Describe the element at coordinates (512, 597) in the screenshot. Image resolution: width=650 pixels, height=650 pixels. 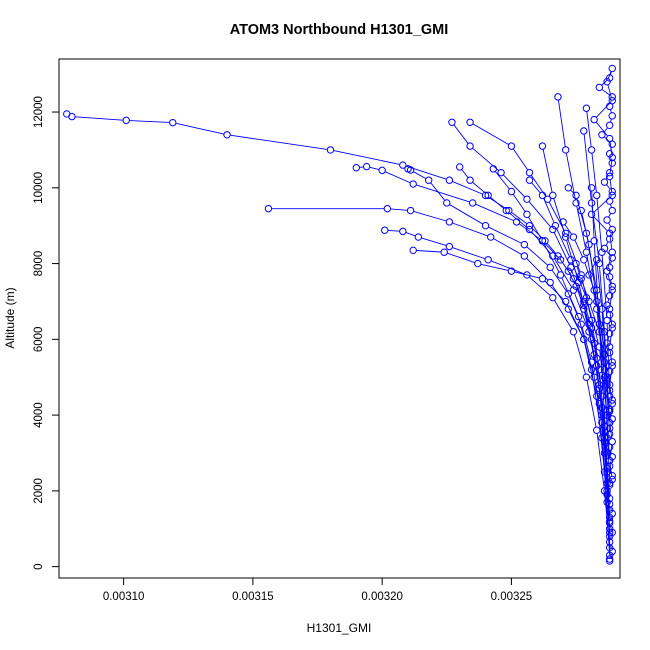
I see `x-tick-label: 0.00325` at that location.